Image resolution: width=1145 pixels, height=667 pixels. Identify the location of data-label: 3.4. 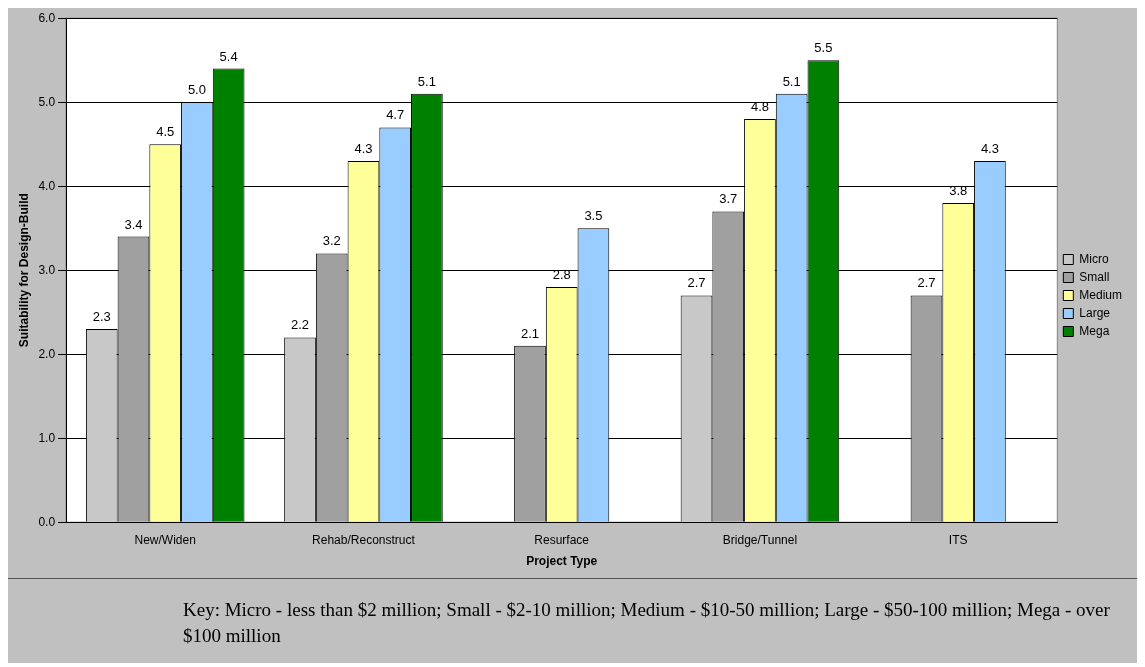
(133, 224).